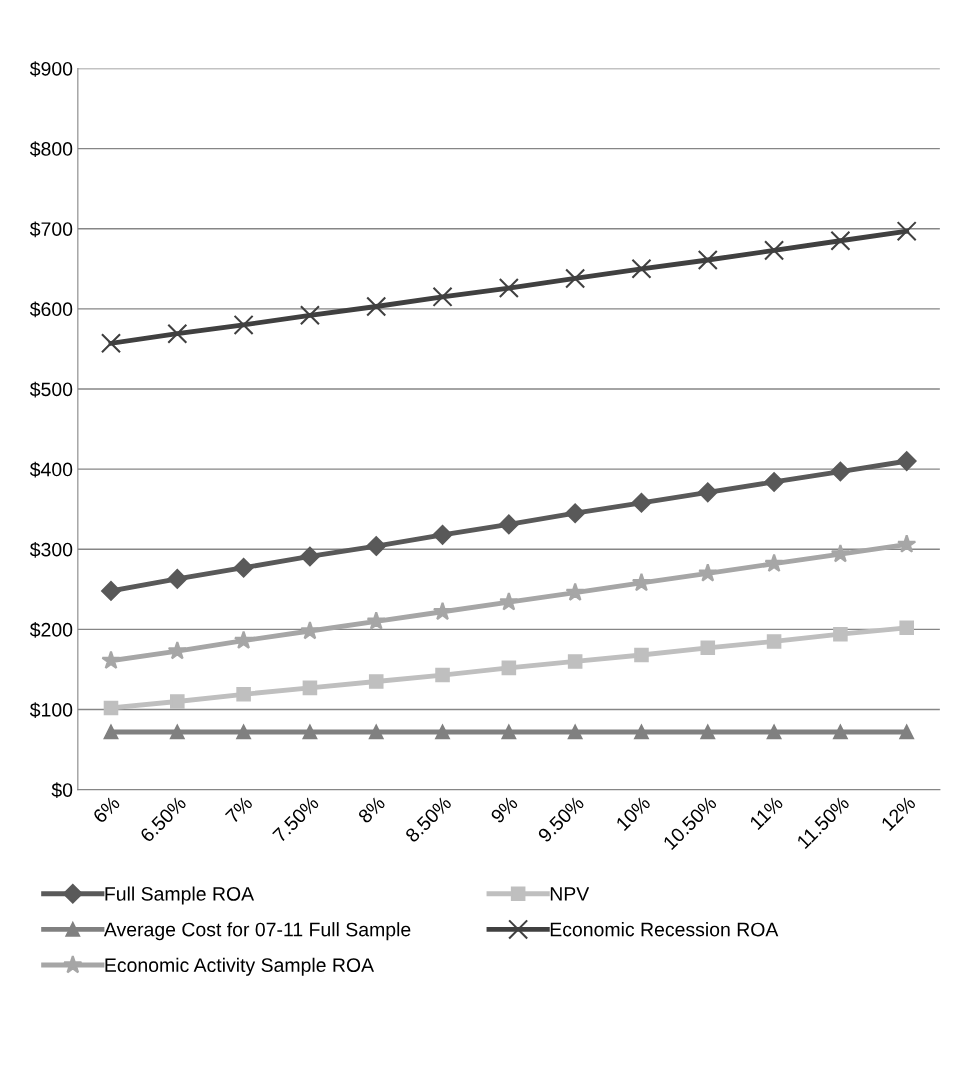 This screenshot has height=1070, width=961. Describe the element at coordinates (257, 931) in the screenshot. I see `legend-label: Average Cost for 07-11 Full Sample` at that location.